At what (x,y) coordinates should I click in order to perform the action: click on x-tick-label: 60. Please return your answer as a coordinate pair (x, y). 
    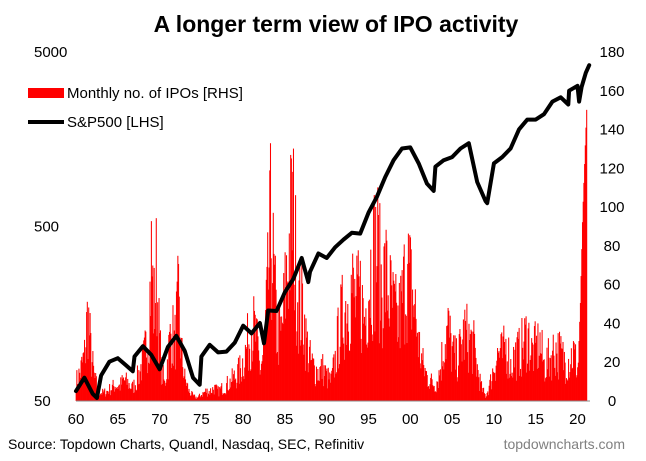
    Looking at the image, I should click on (76, 419).